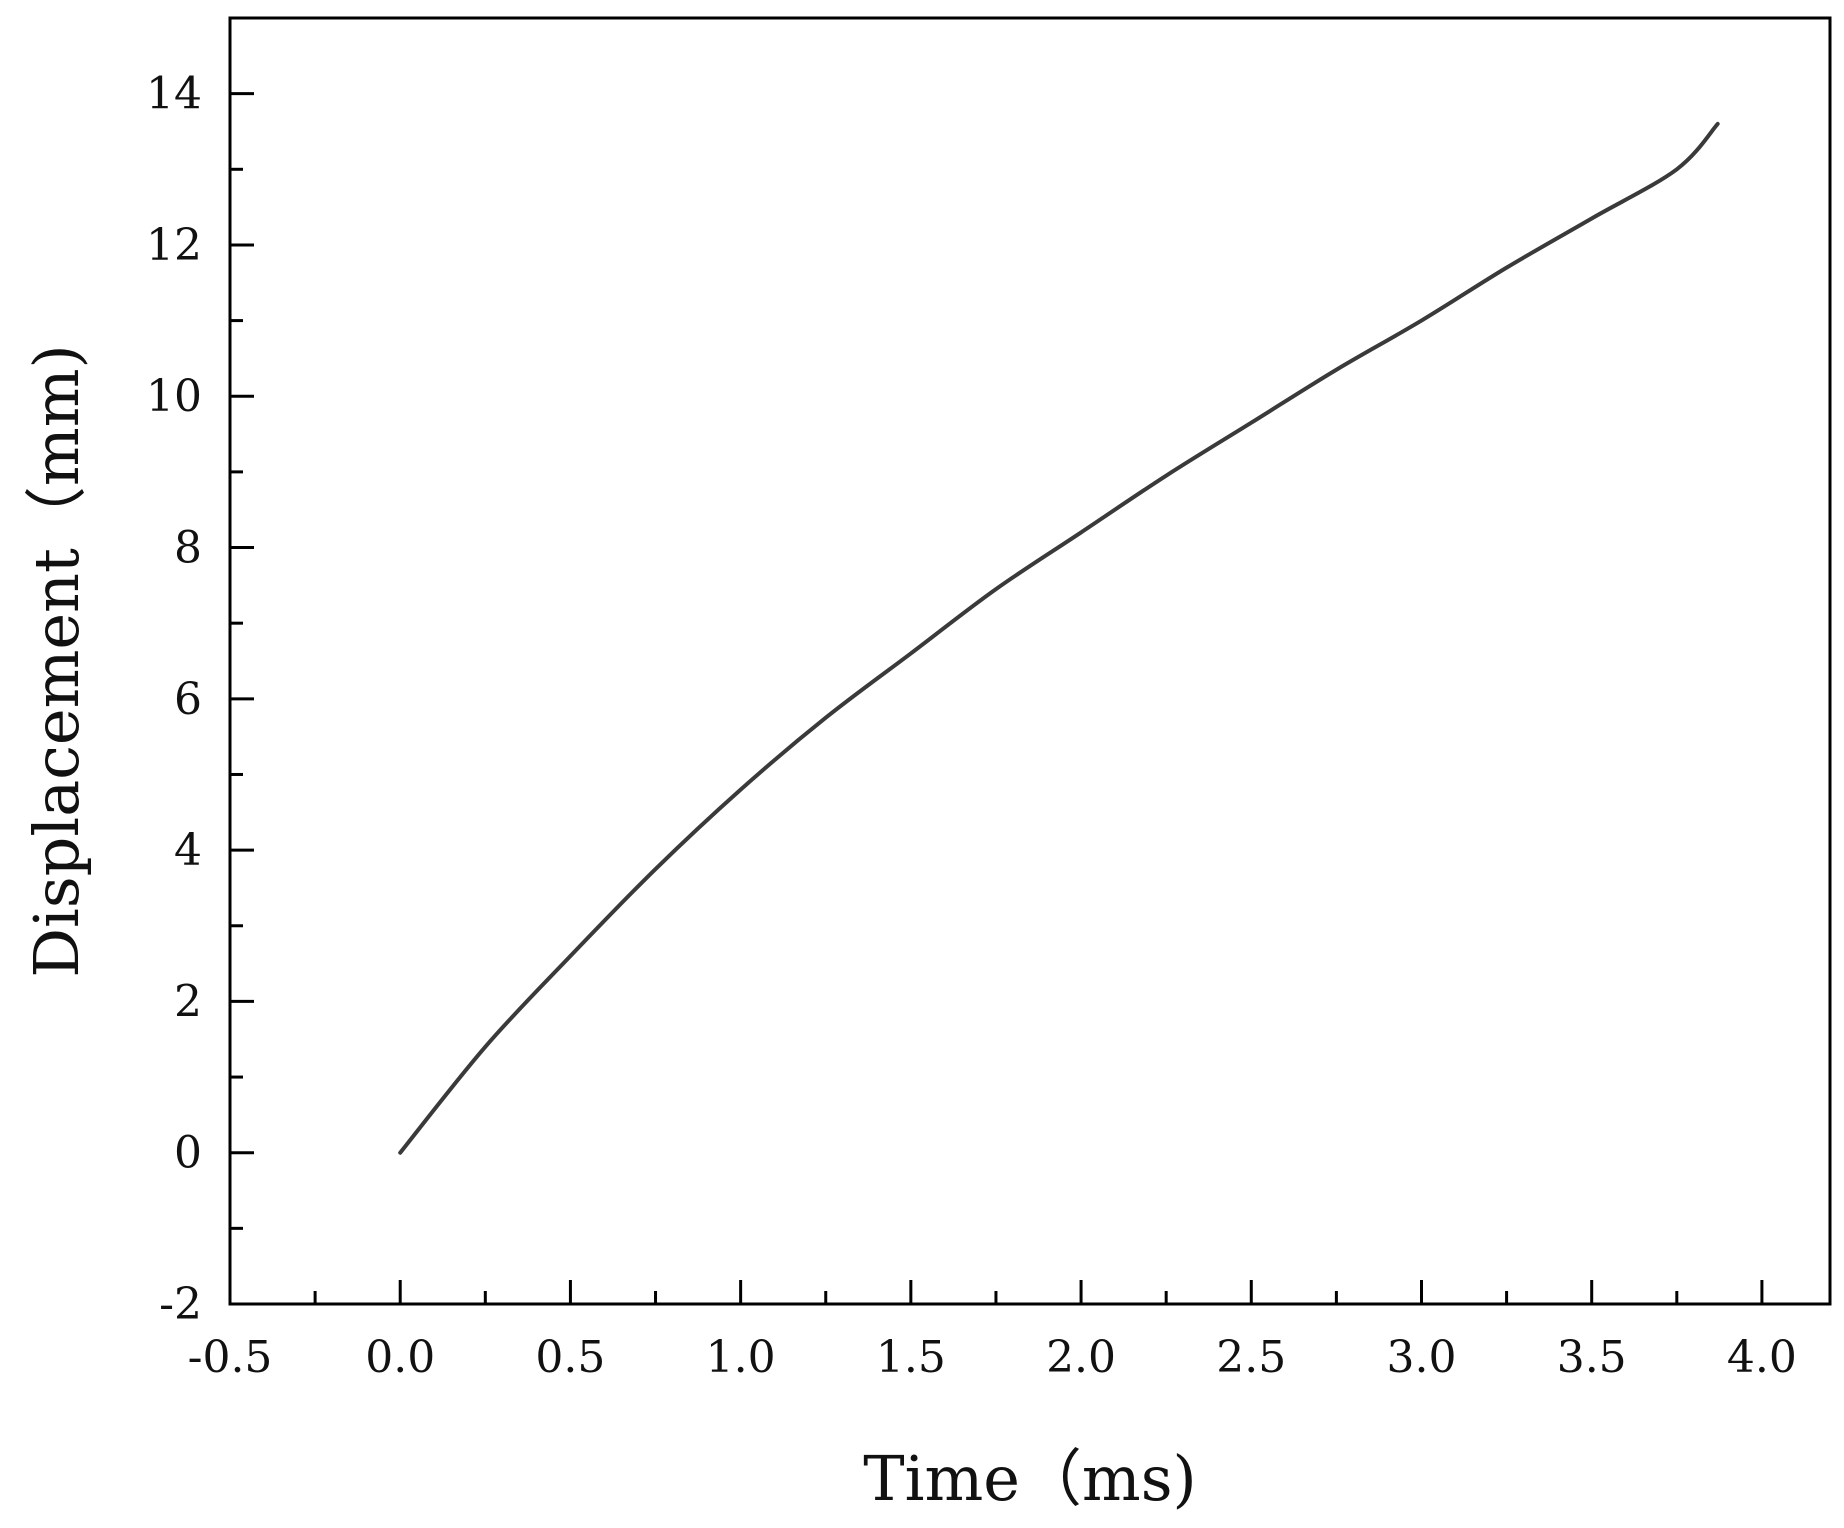 This screenshot has height=1528, width=1844. What do you see at coordinates (174, 245) in the screenshot?
I see `y-tick-label: 12` at bounding box center [174, 245].